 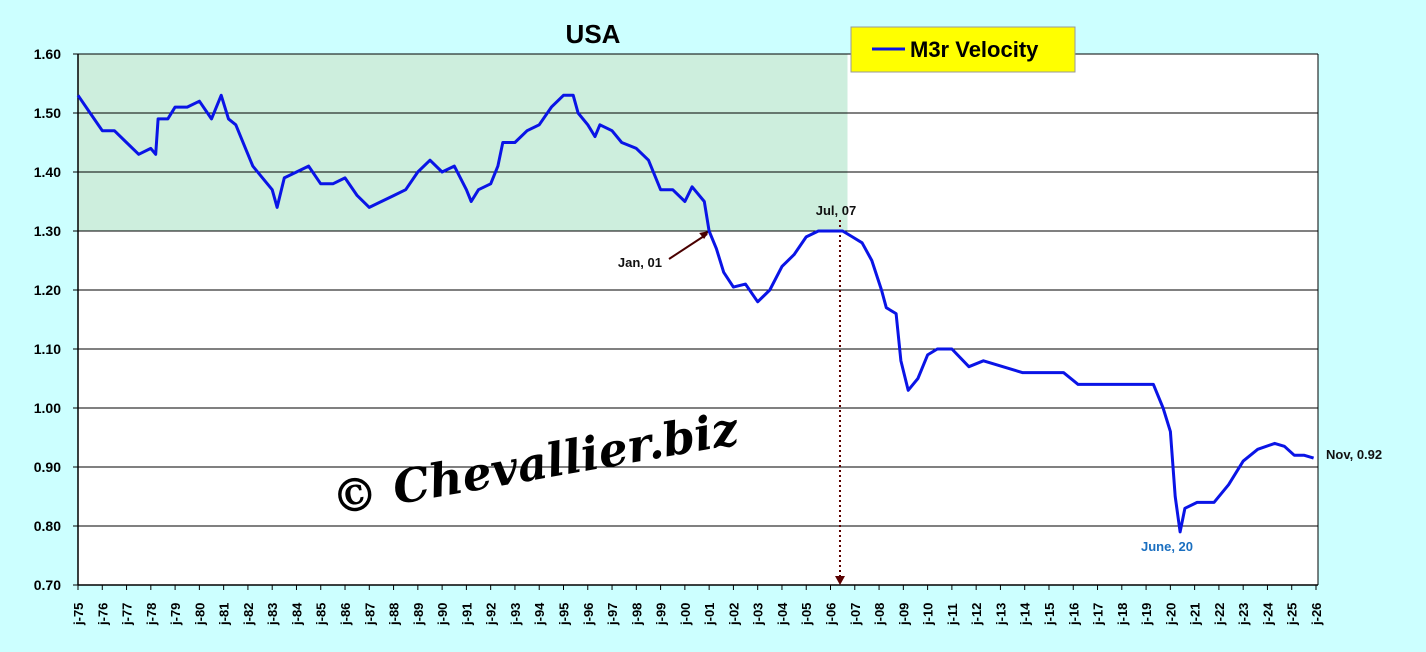 What do you see at coordinates (47, 290) in the screenshot?
I see `y-tick-label: 1.20` at bounding box center [47, 290].